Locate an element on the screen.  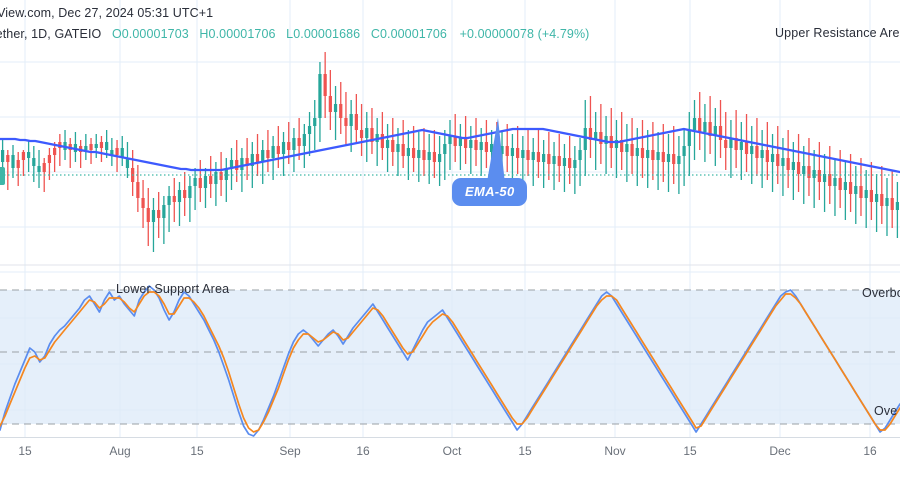
legend-close: C0.00001706 is located at coordinates (408, 34).